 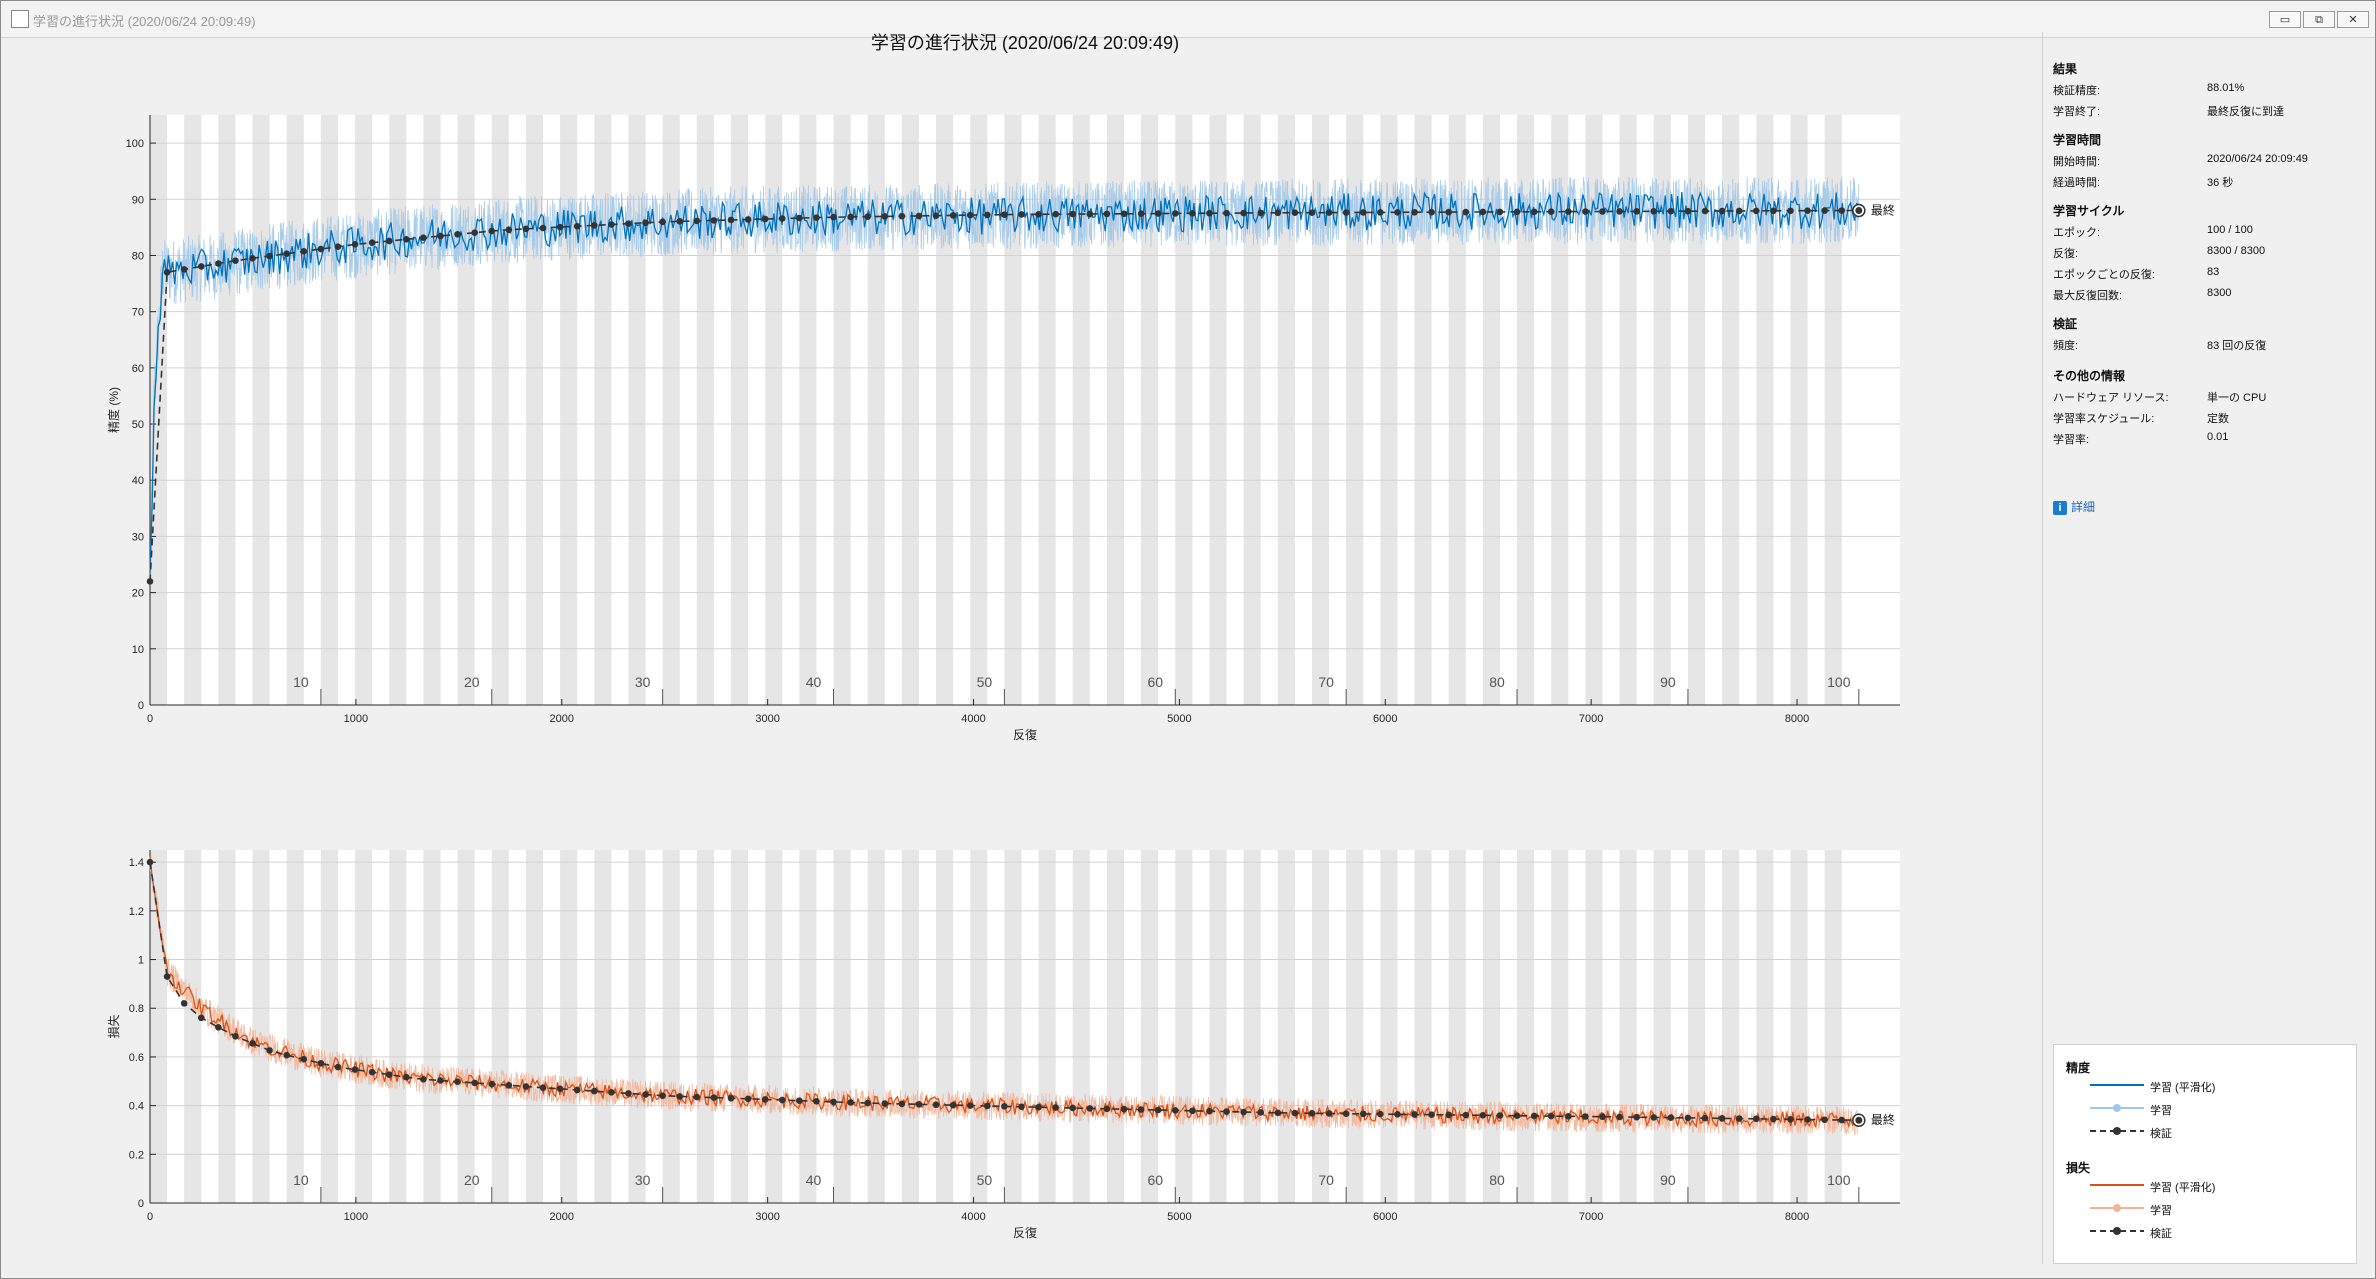 What do you see at coordinates (2285, 19) in the screenshot?
I see `minimize-button: ▭` at bounding box center [2285, 19].